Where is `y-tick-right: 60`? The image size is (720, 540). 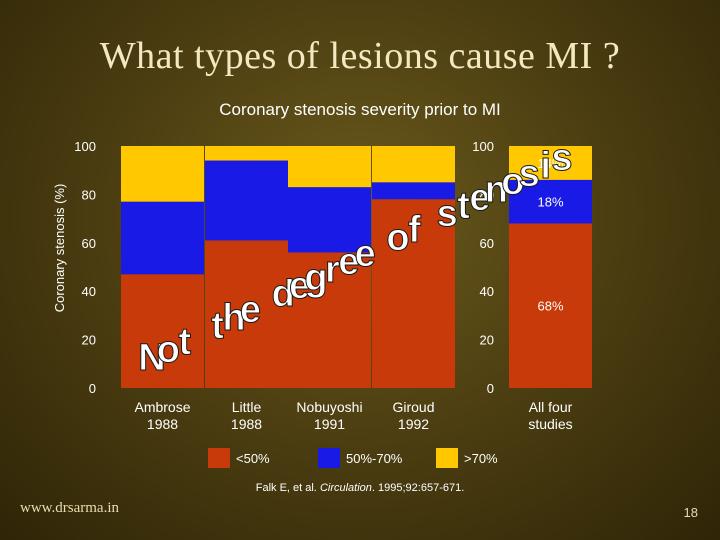
y-tick-right: 60 is located at coordinates (487, 243).